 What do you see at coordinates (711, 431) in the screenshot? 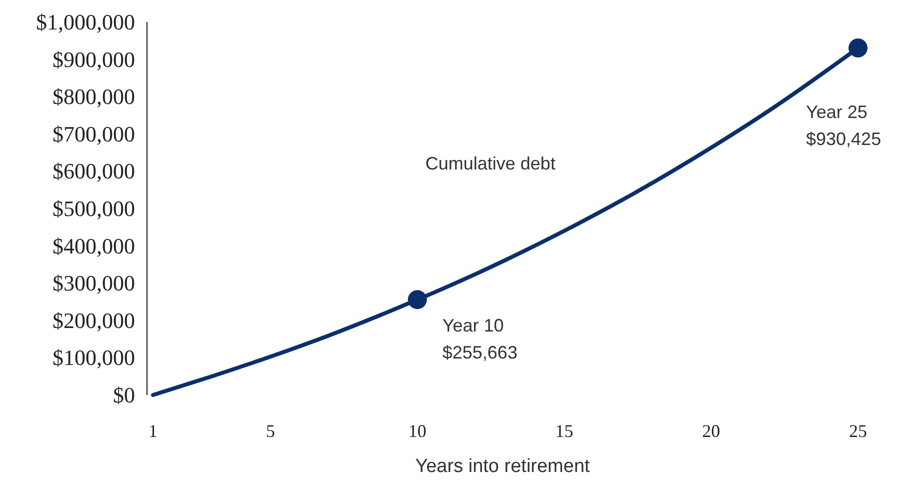
I see `x-tick-label: 20` at bounding box center [711, 431].